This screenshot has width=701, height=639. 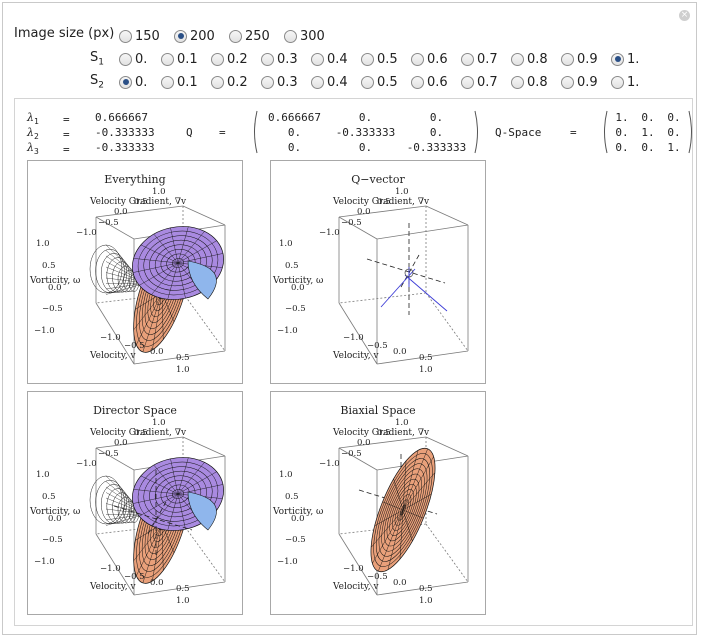 What do you see at coordinates (133, 59) in the screenshot?
I see `s1-option: 0.` at bounding box center [133, 59].